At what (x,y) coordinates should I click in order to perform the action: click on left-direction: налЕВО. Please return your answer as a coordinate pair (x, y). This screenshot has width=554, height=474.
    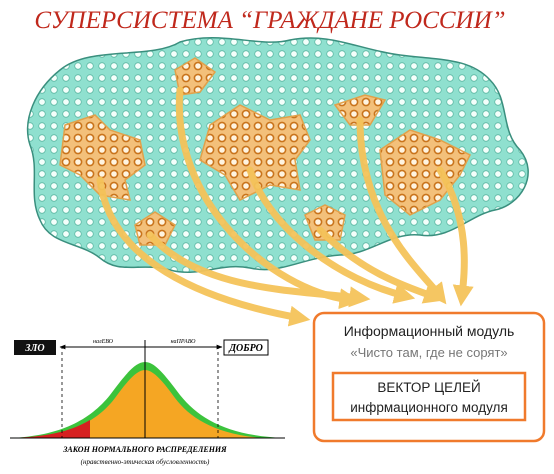
    Looking at the image, I should click on (103, 342).